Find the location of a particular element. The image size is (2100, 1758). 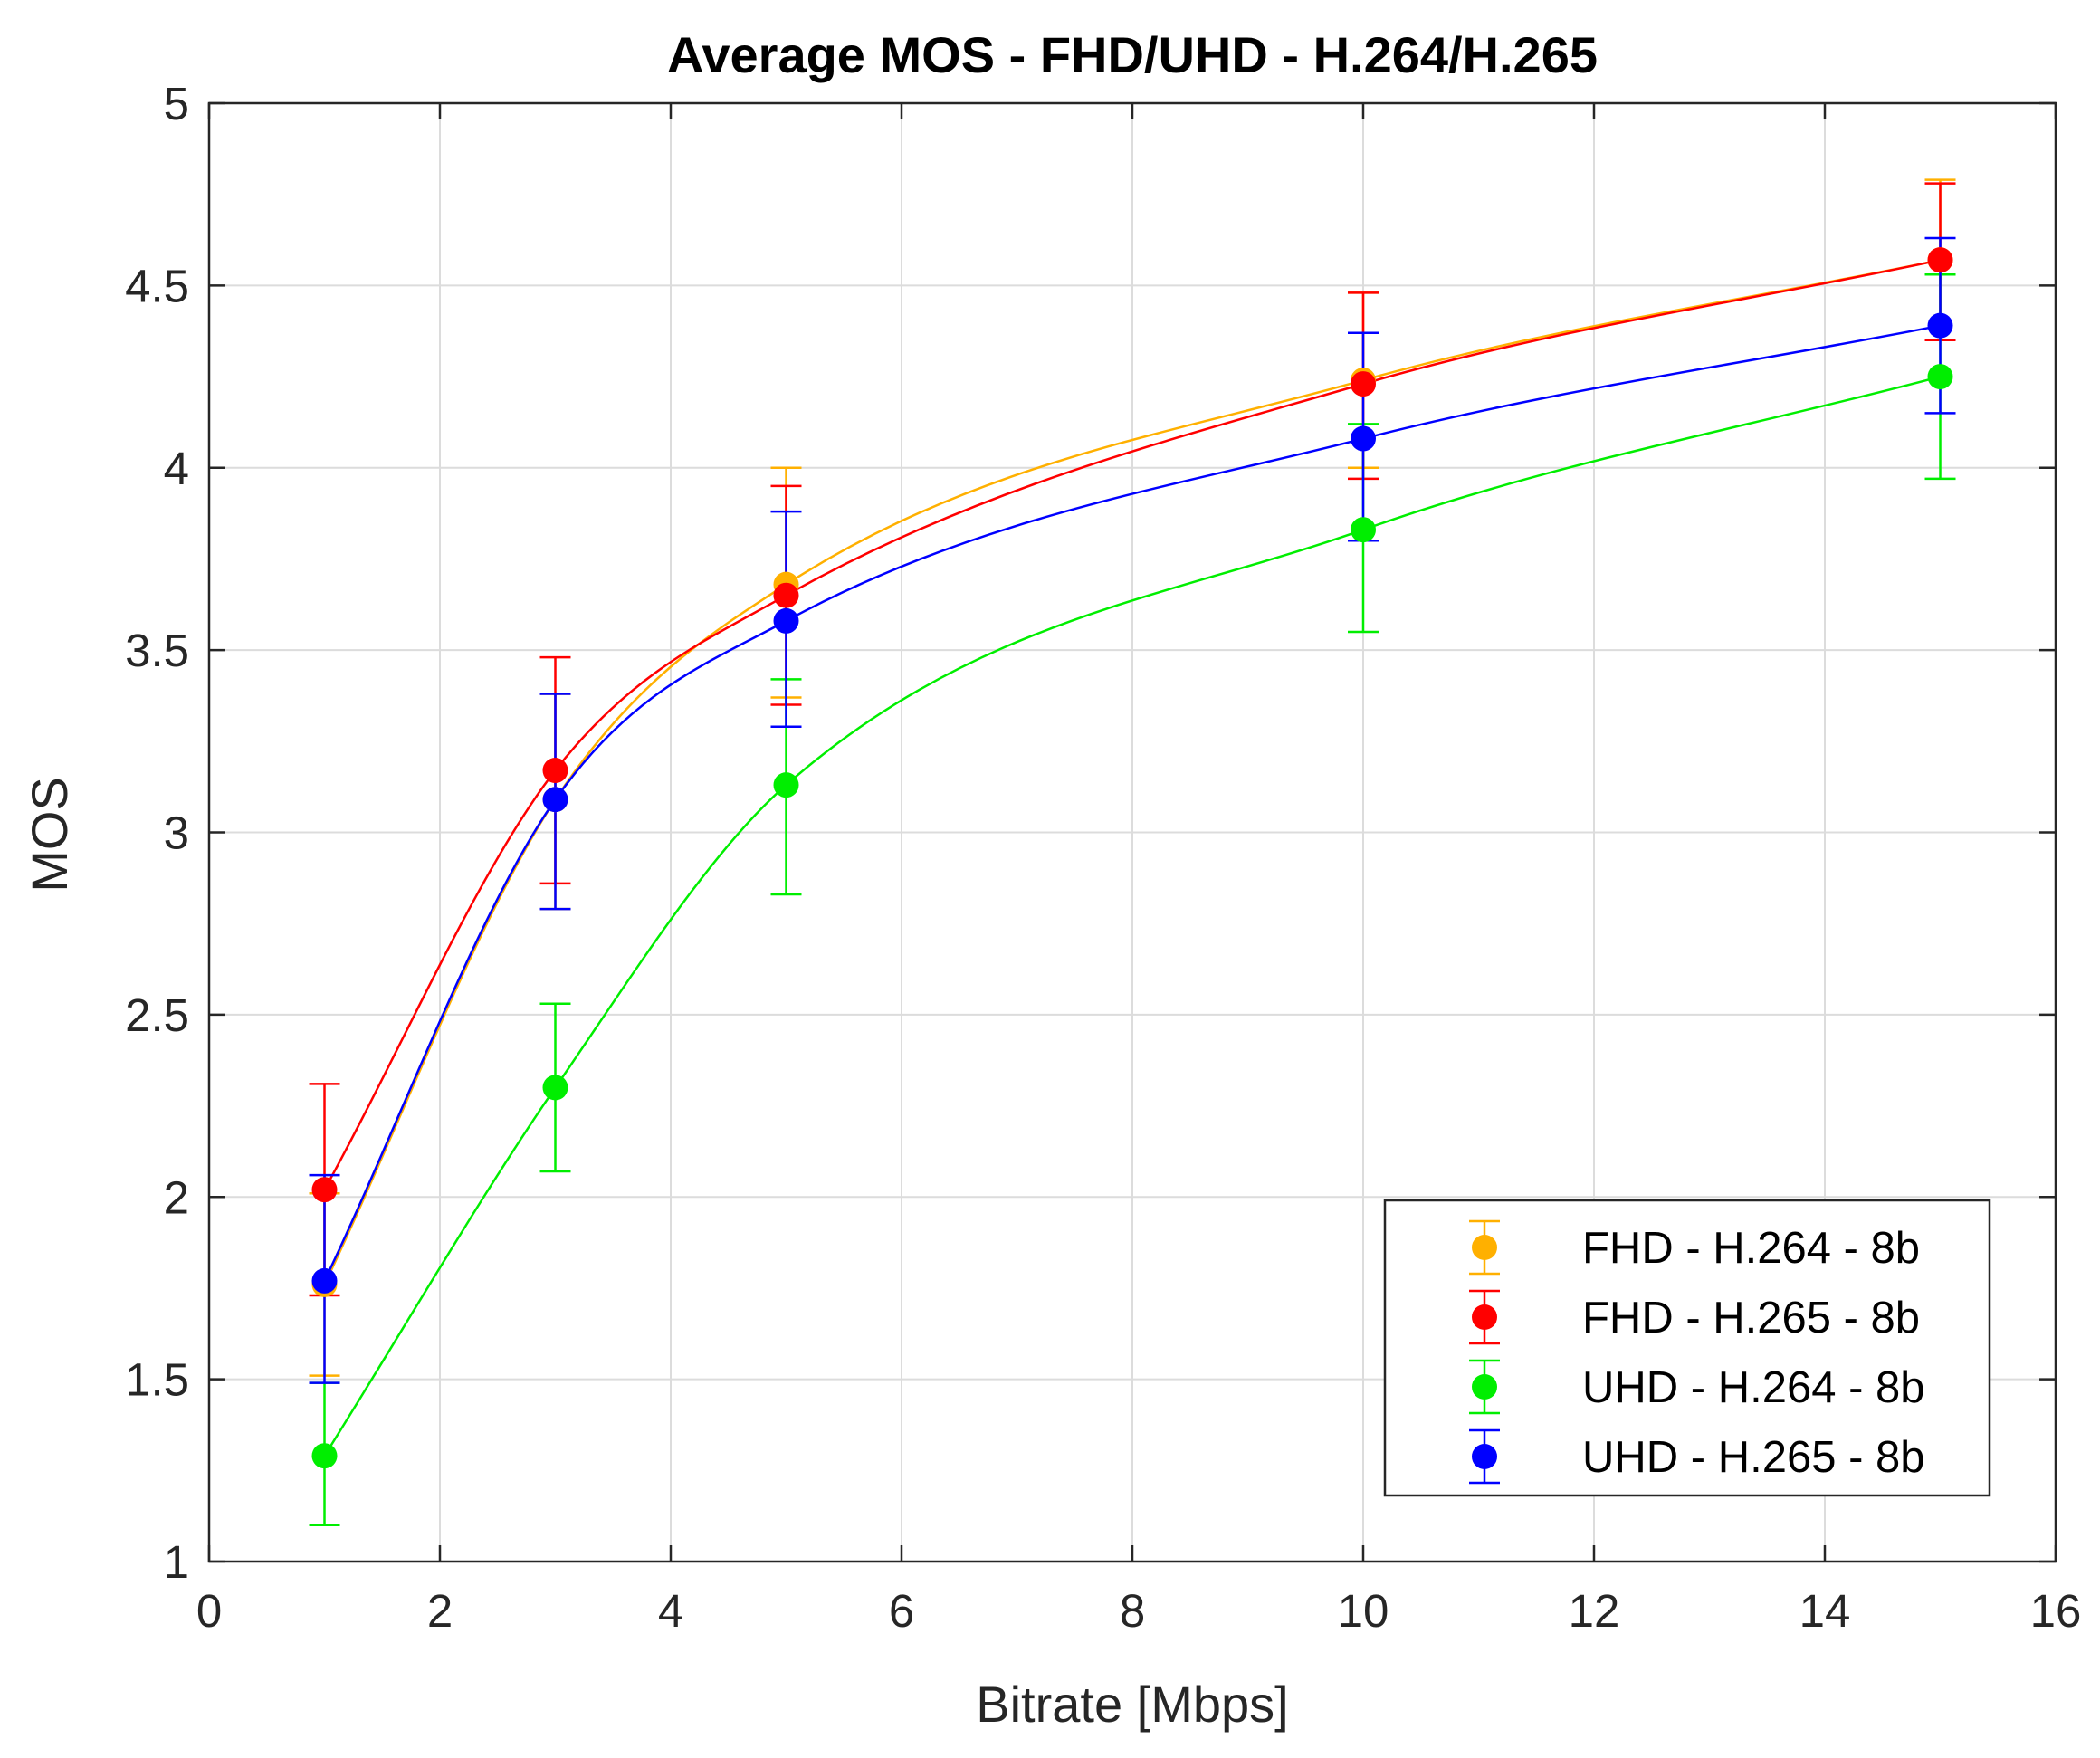

legend-label: UHD - H.264 - 8b is located at coordinates (1753, 1388).